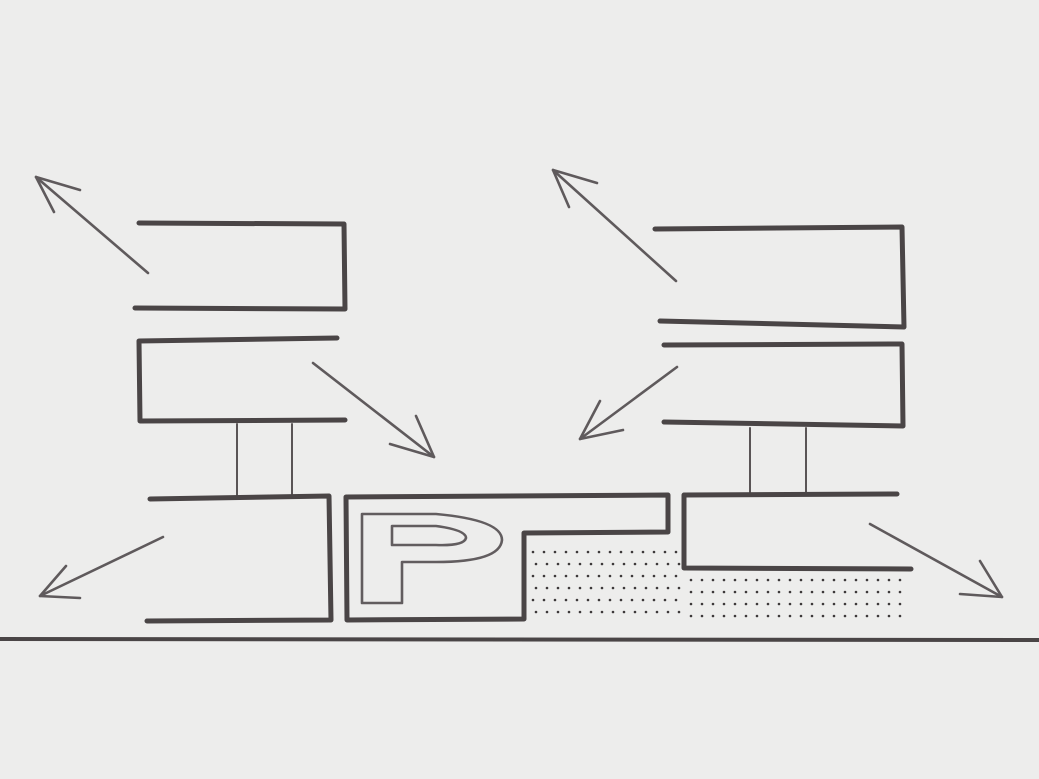 This screenshot has width=1039, height=779. I want to click on ground-line, so click(519, 639).